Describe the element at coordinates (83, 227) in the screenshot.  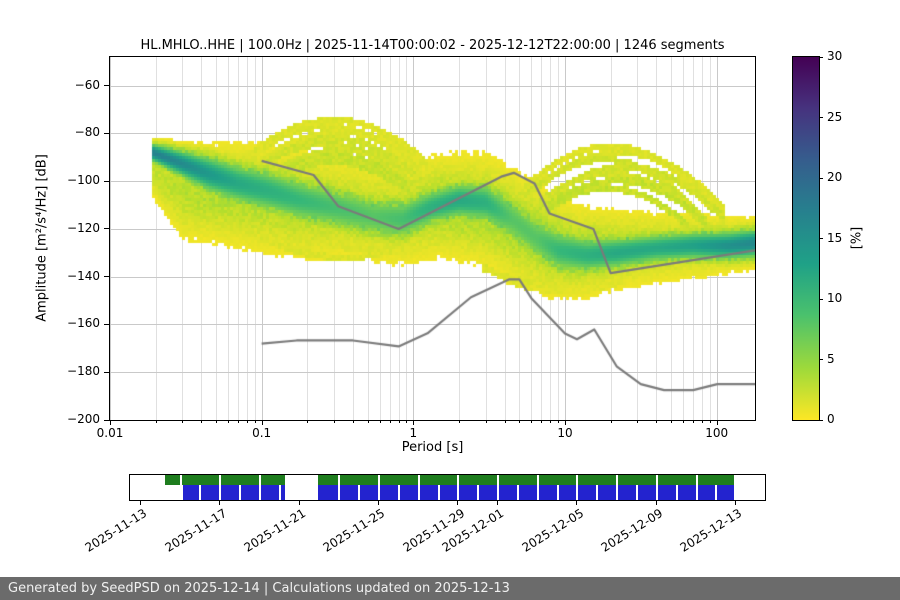
I see `y-axis-tick-label: −120` at that location.